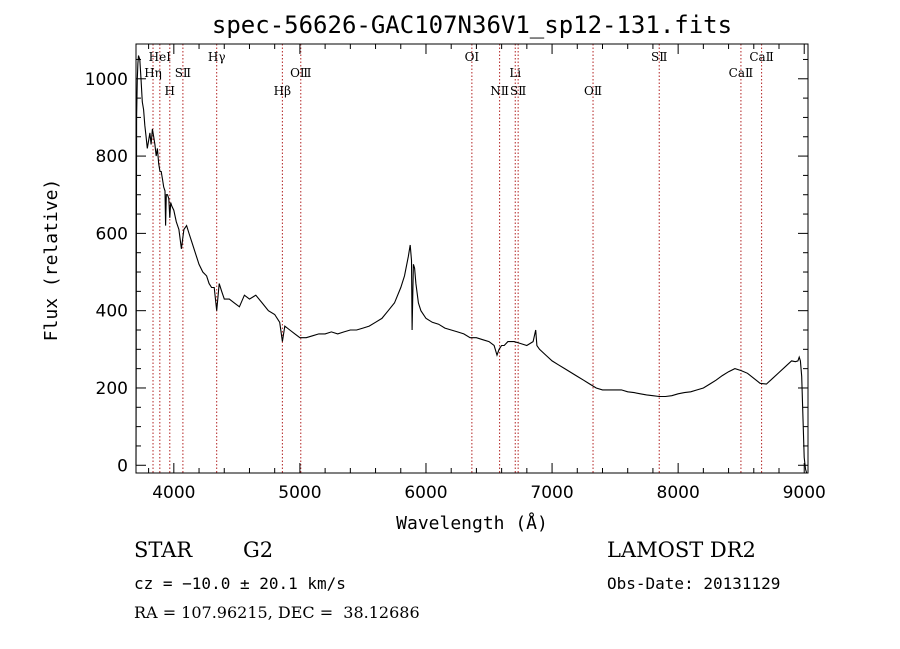  I want to click on x-tick-label: 7000, so click(551, 493).